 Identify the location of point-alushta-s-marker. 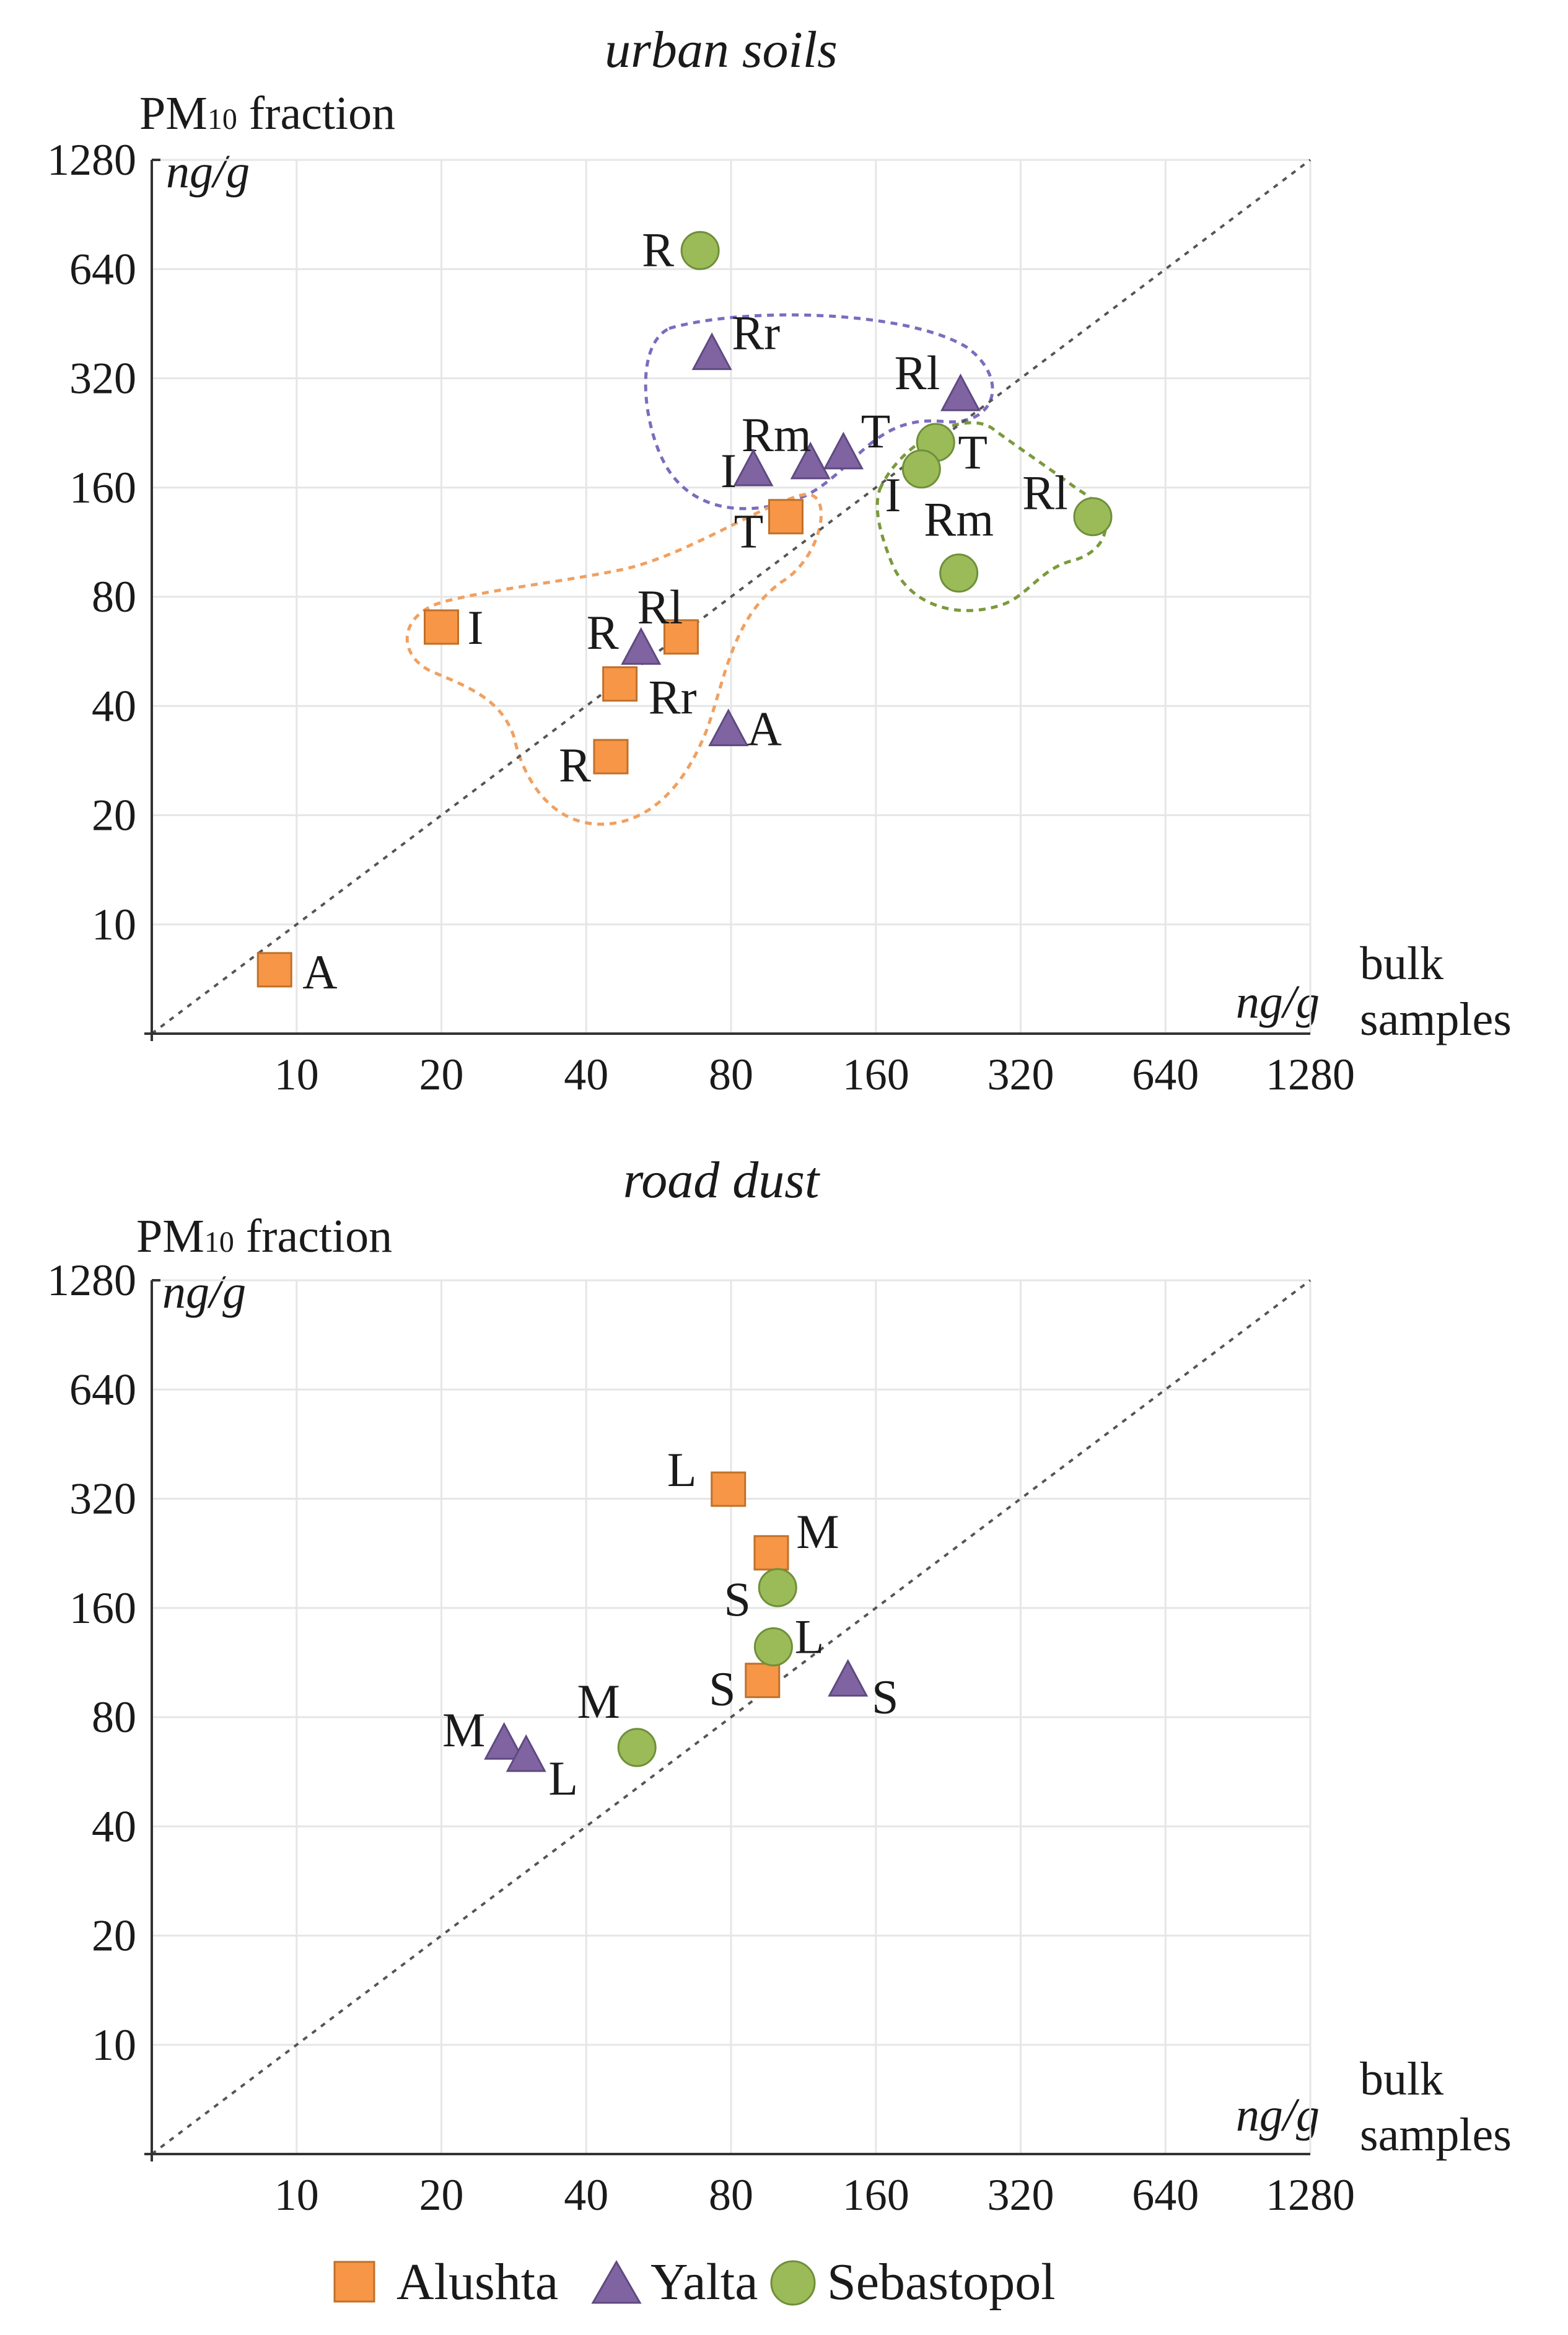
(763, 1681).